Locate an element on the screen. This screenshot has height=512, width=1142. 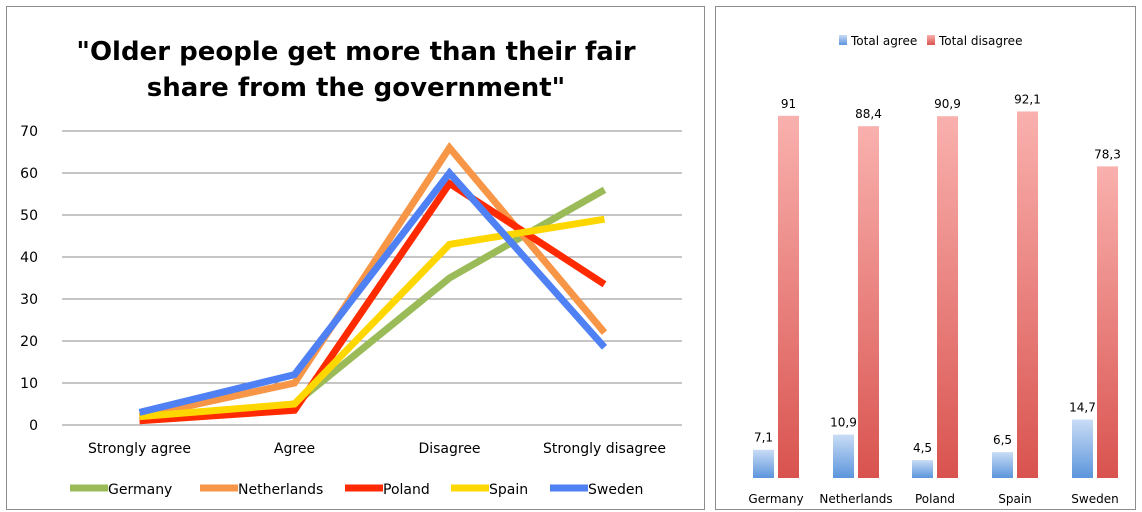
bar-x-tick-label: Germany is located at coordinates (775, 499).